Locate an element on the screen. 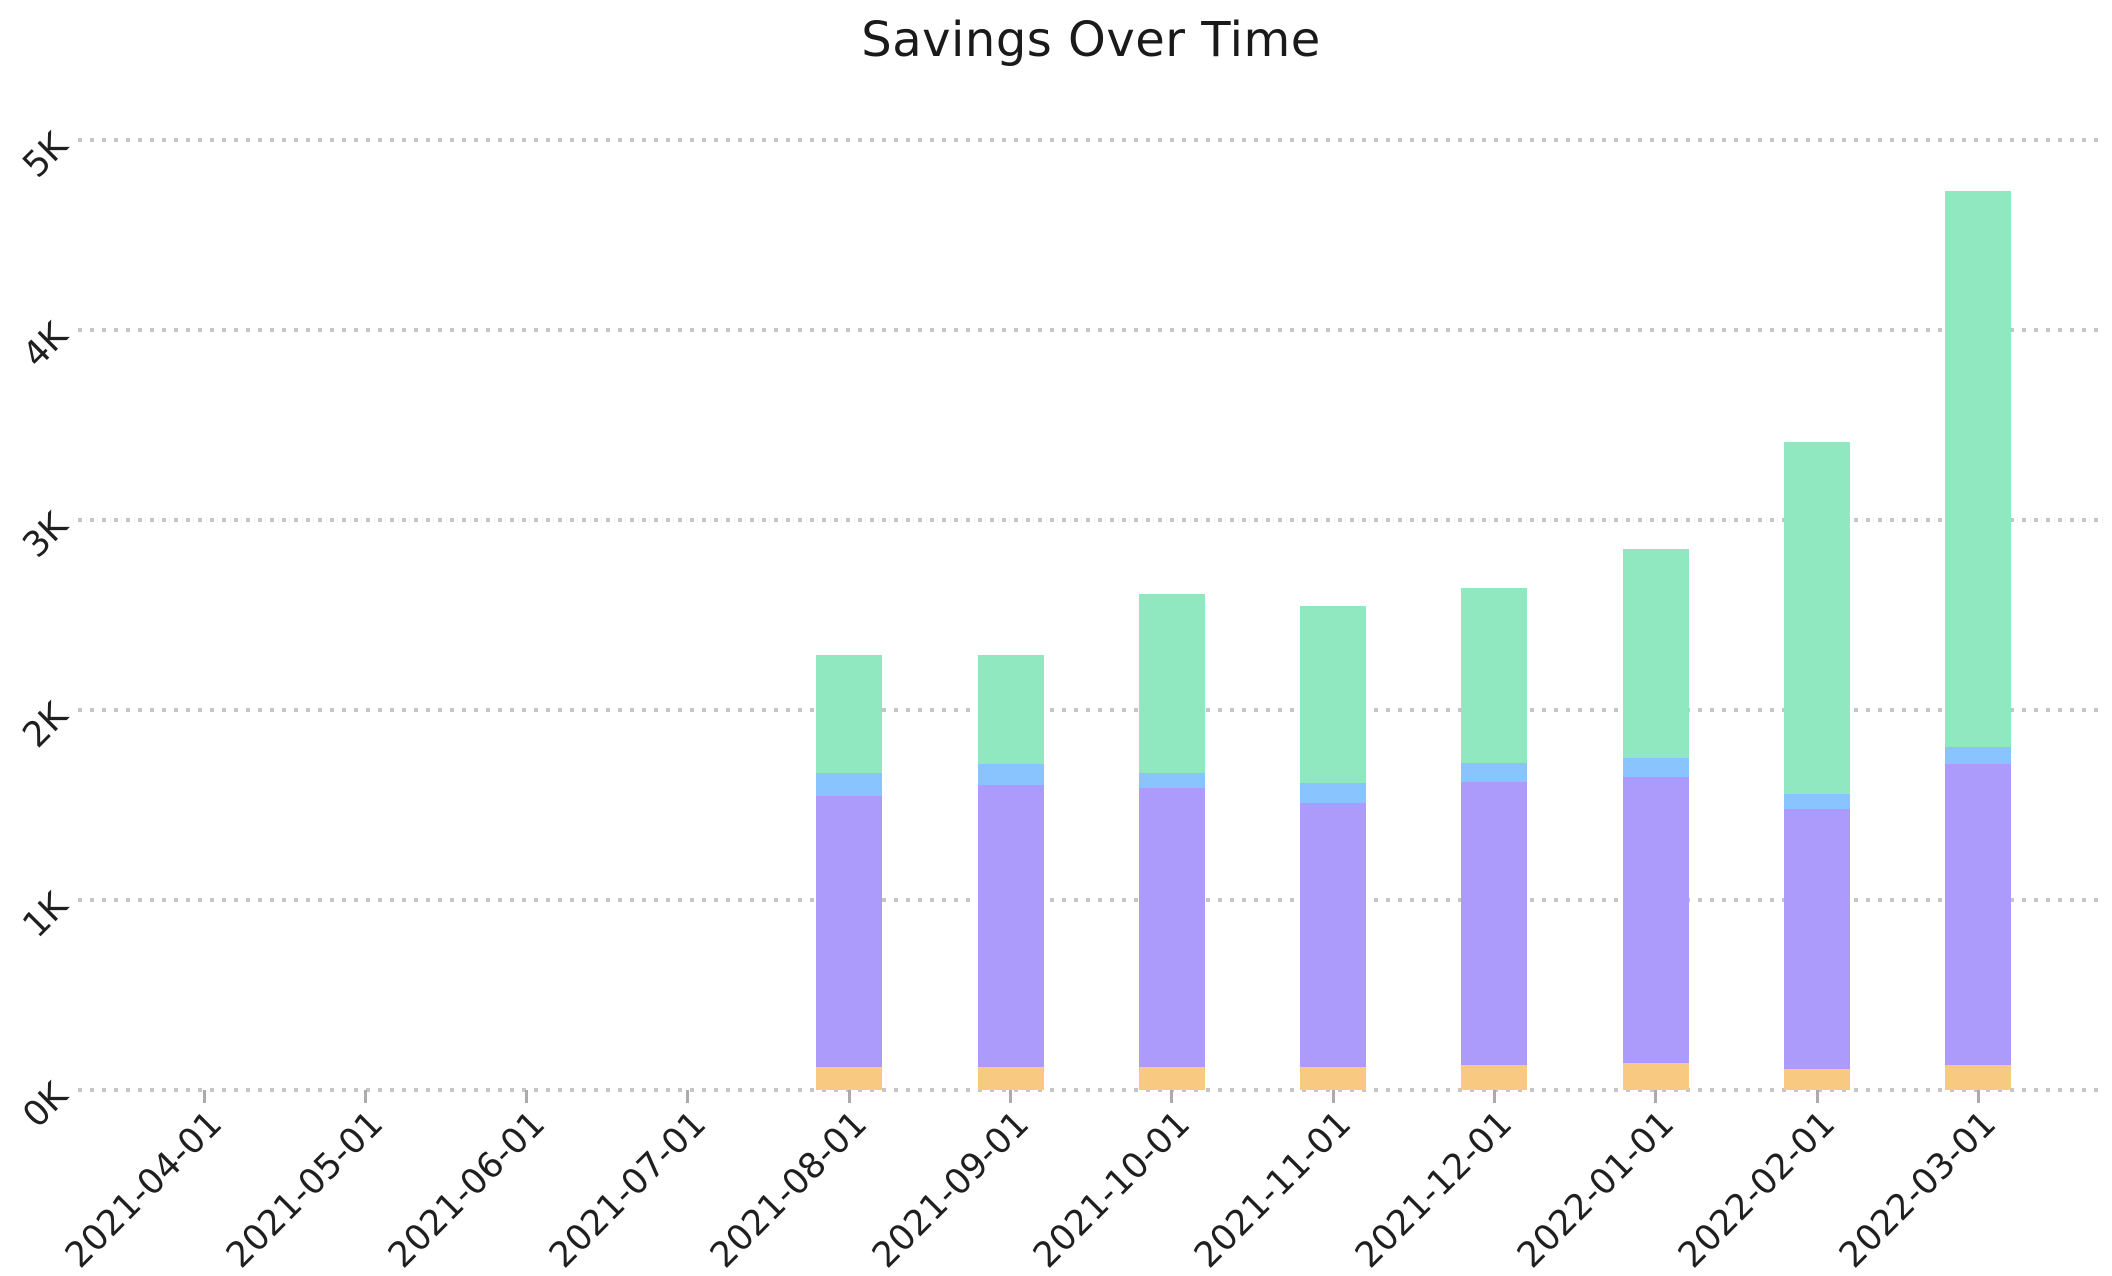 This screenshot has width=2112, height=1276. chart-title: Savings Over Time is located at coordinates (1091, 40).